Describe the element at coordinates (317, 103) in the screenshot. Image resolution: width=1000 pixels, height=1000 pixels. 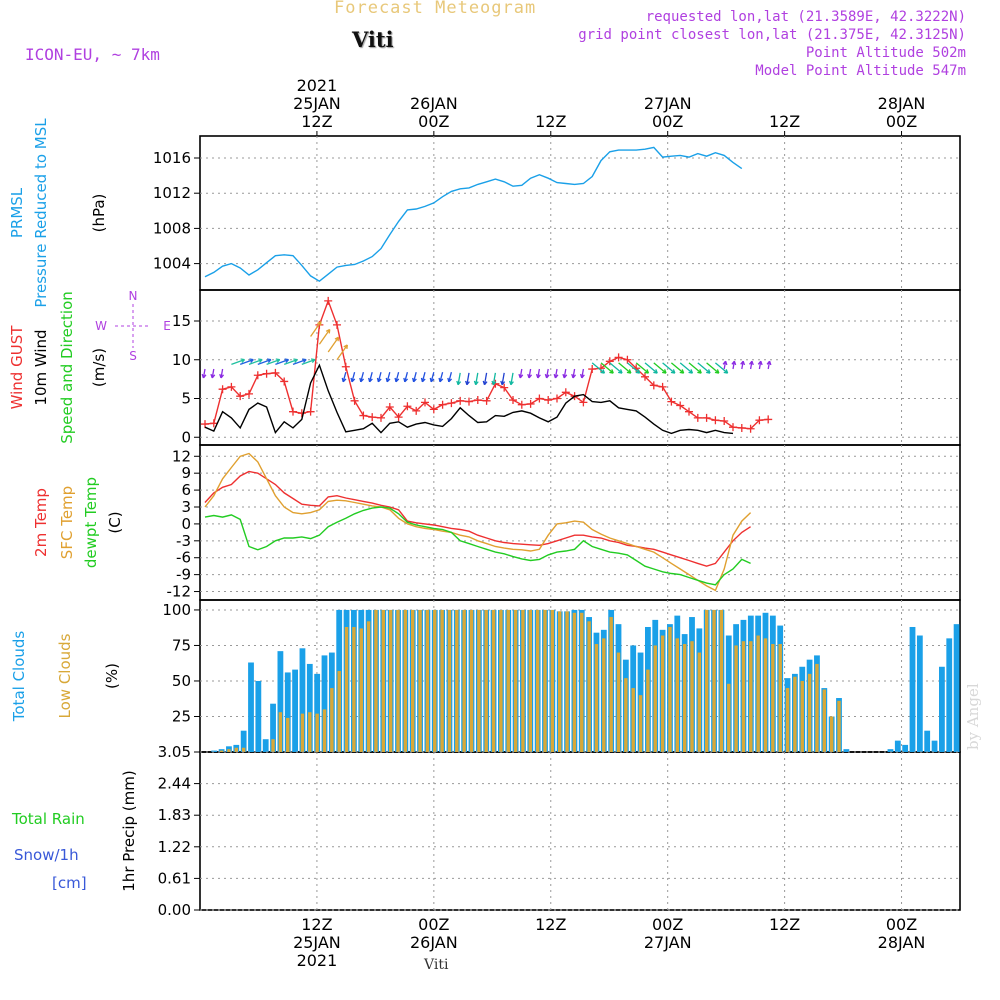
I see `top-time-label: 25JAN` at that location.